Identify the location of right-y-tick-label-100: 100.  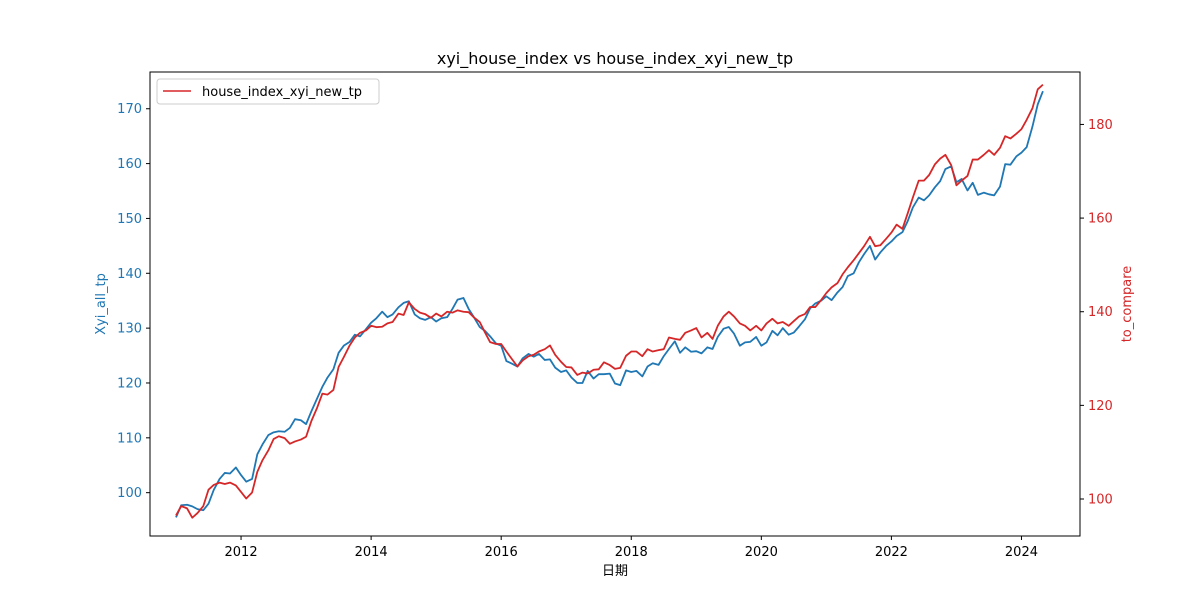
(1100, 500).